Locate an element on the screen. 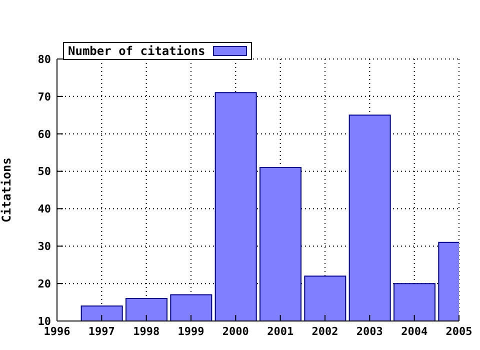  y-tick-label: 50 is located at coordinates (44, 171).